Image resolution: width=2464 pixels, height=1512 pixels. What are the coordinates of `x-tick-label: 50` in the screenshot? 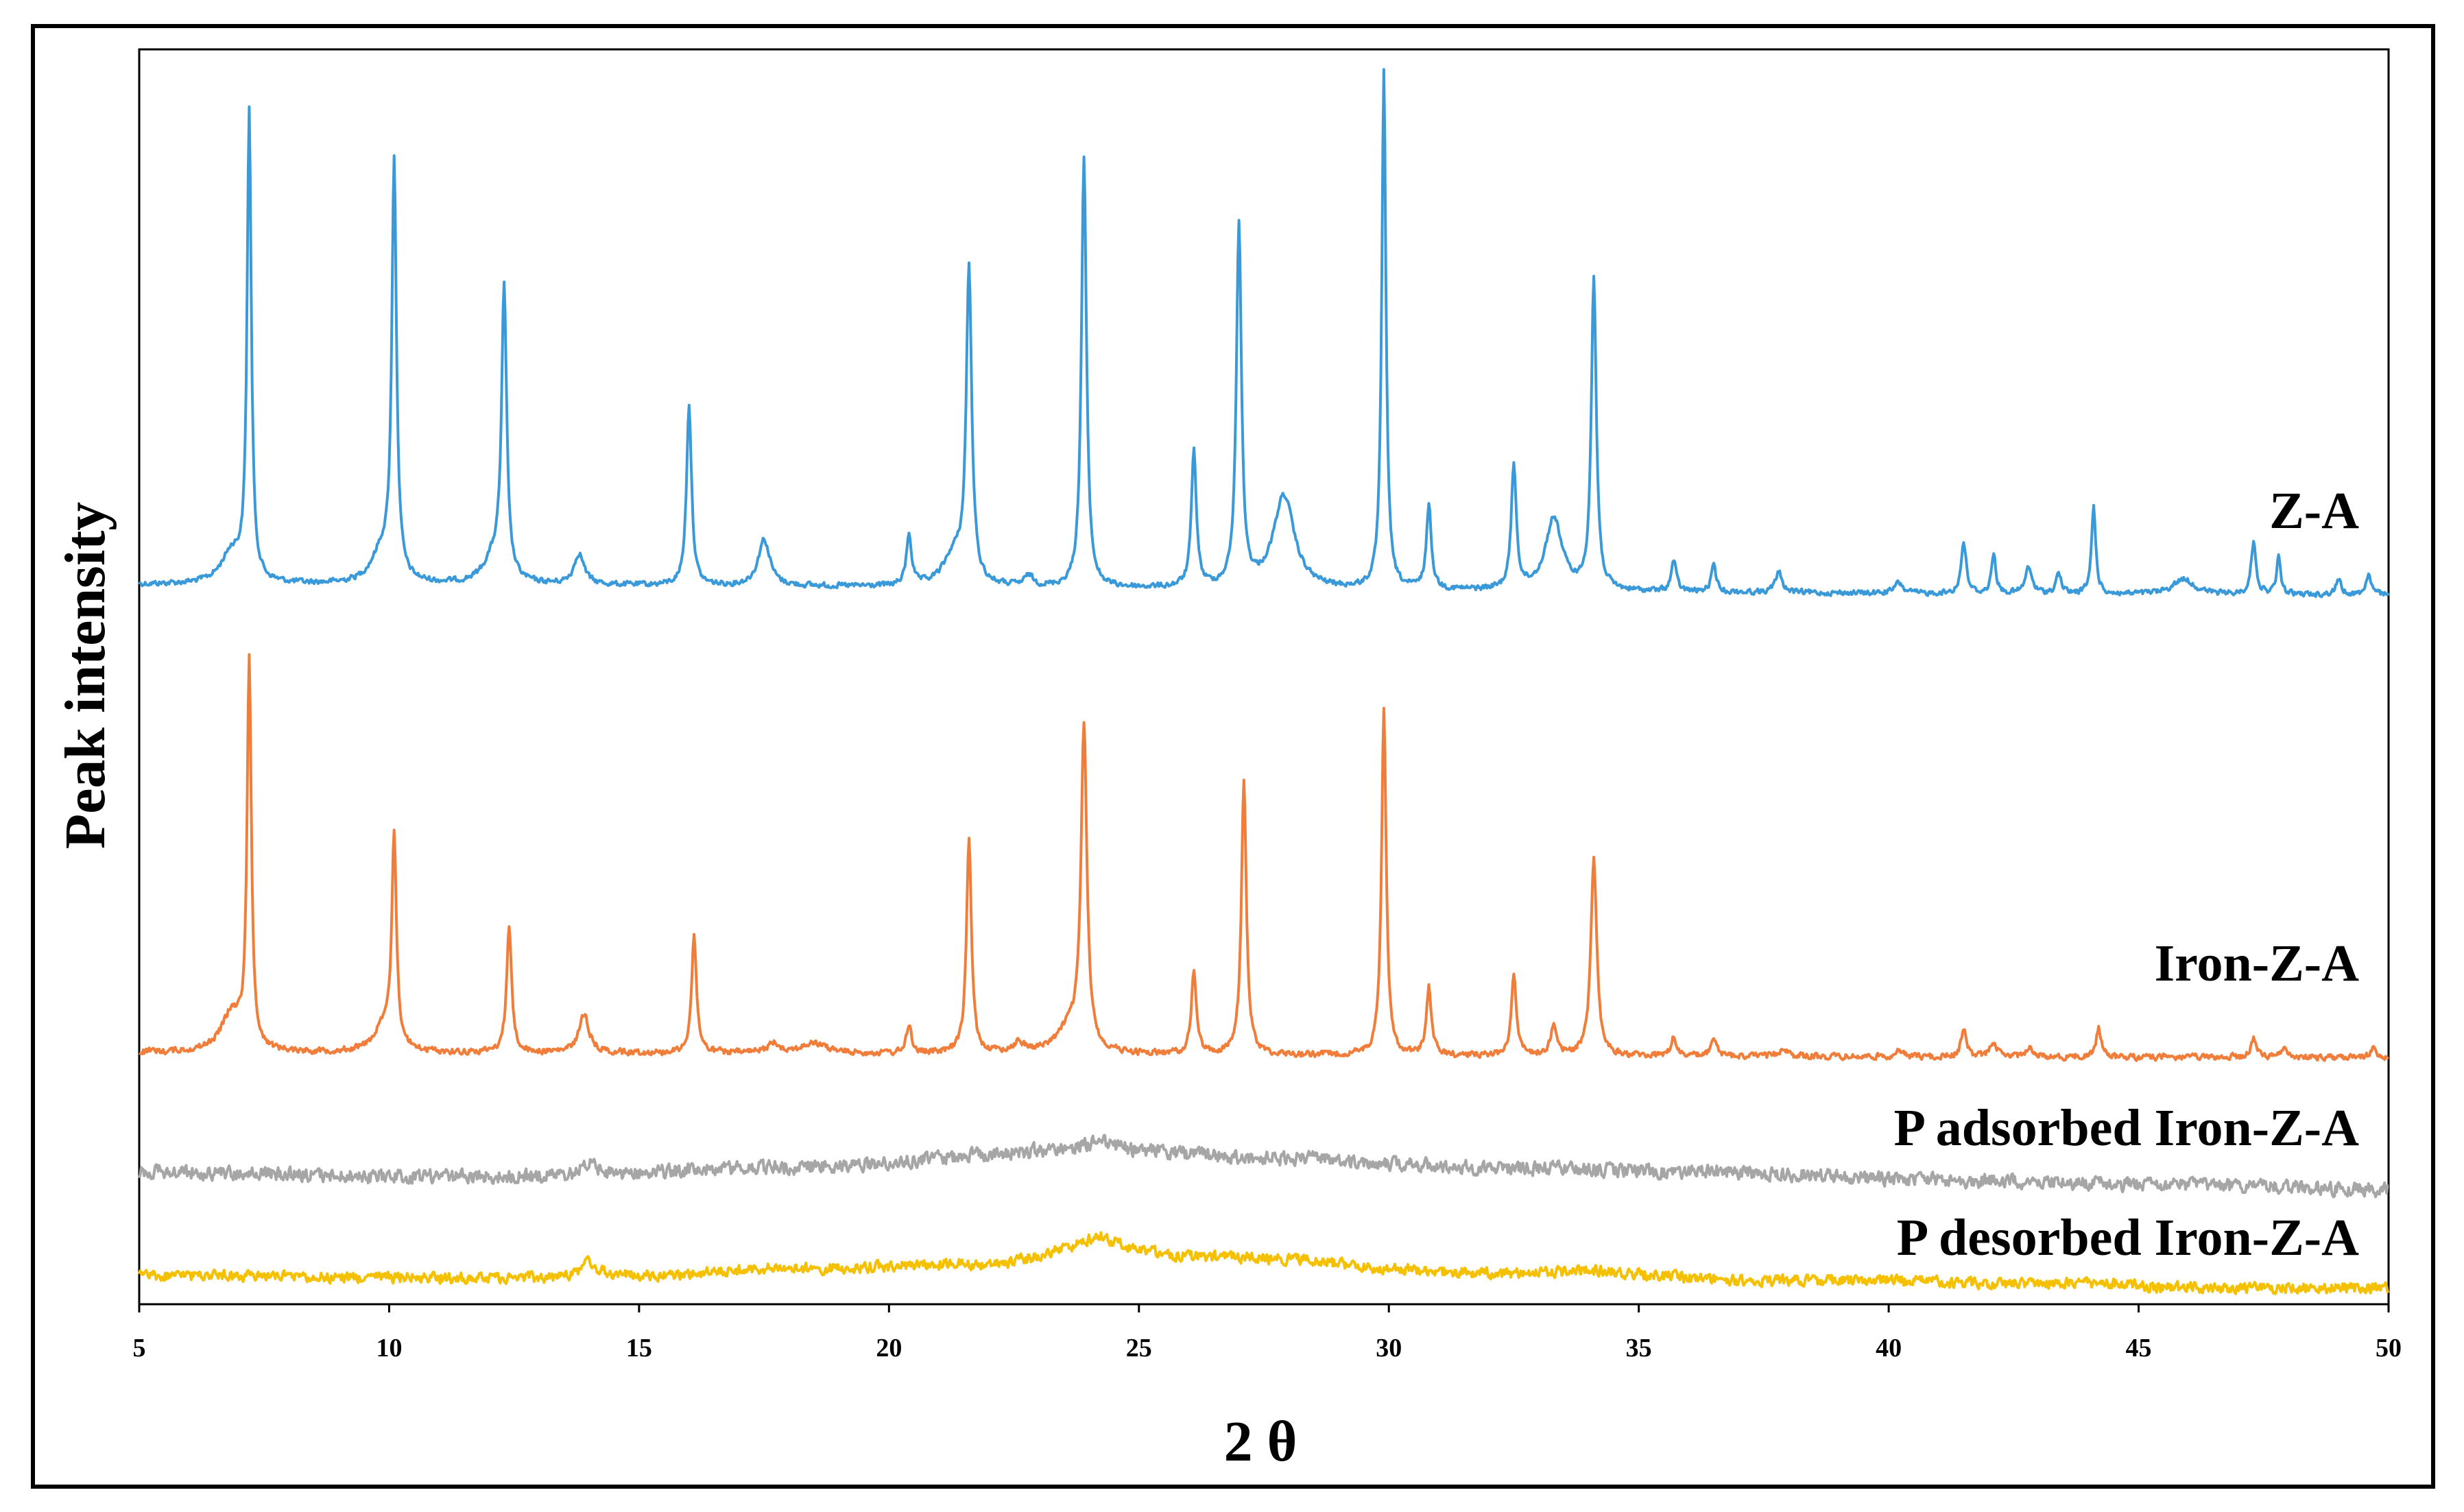 It's located at (2389, 1348).